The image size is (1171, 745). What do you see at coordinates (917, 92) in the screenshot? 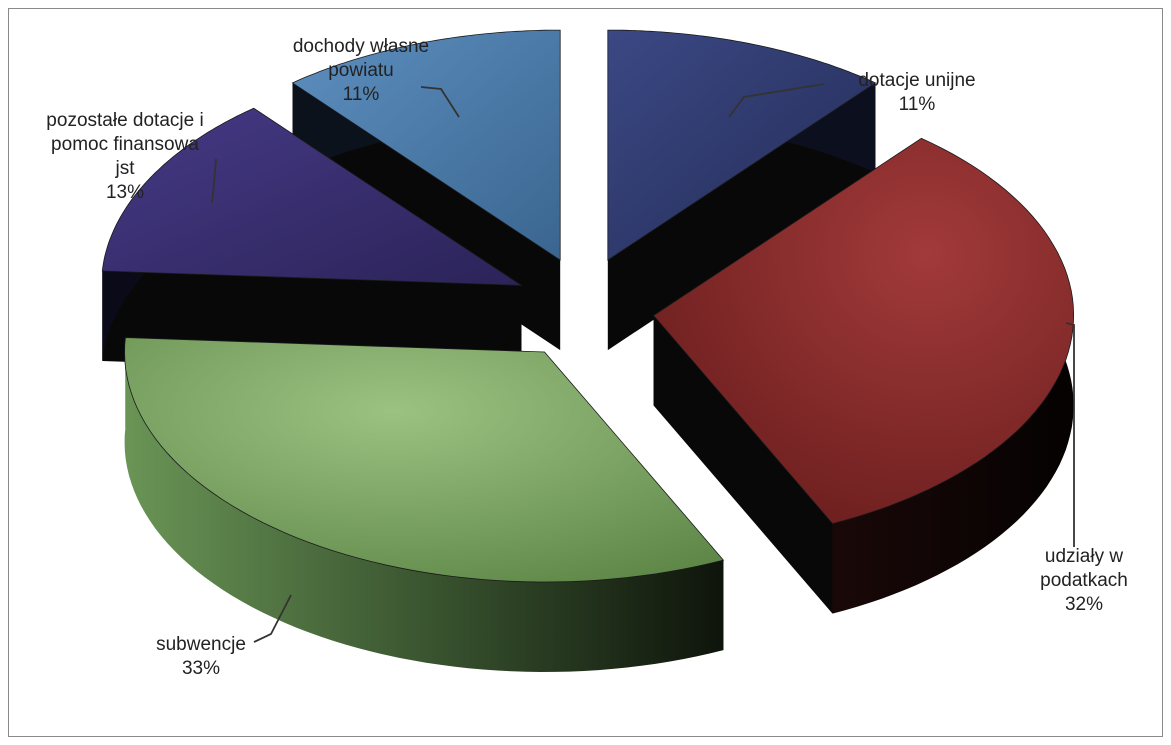
I see `label-dotacje-unijne: dotacje unijne 11%` at bounding box center [917, 92].